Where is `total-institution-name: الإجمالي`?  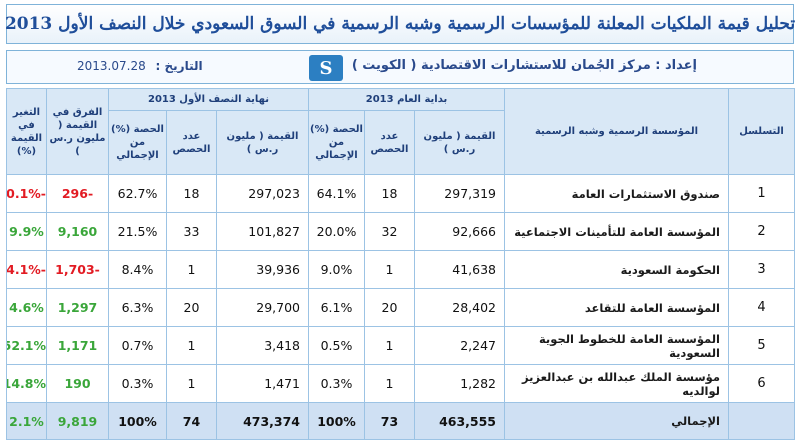 total-institution-name: الإجمالي is located at coordinates (616, 421).